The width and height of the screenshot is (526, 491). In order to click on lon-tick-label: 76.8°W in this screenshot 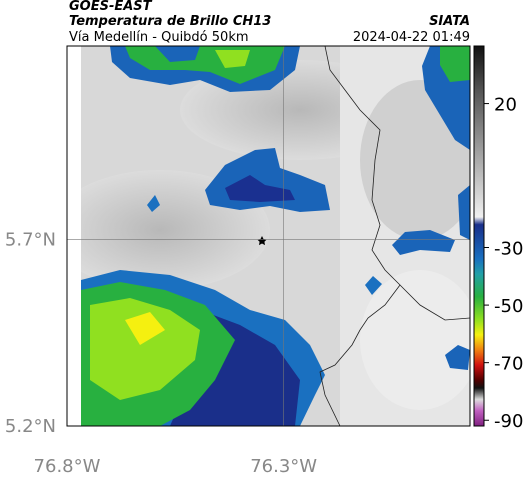, I will do `click(67, 466)`.